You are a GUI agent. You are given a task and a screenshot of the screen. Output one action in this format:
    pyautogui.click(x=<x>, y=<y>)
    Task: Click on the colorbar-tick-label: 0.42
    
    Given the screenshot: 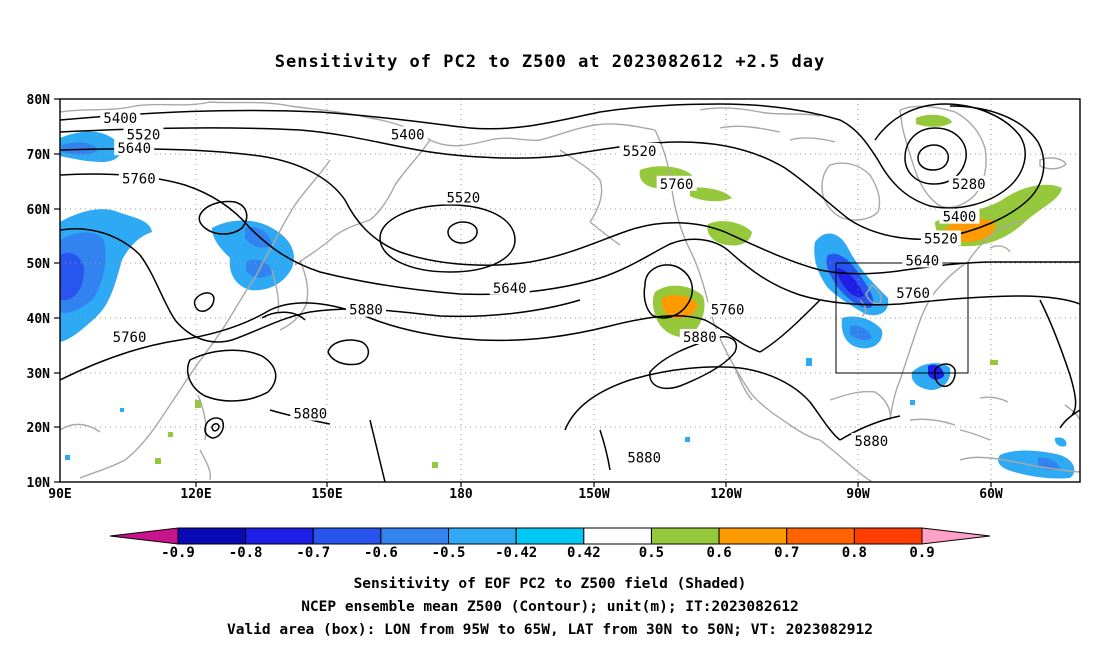 What is the action you would take?
    pyautogui.click(x=584, y=553)
    